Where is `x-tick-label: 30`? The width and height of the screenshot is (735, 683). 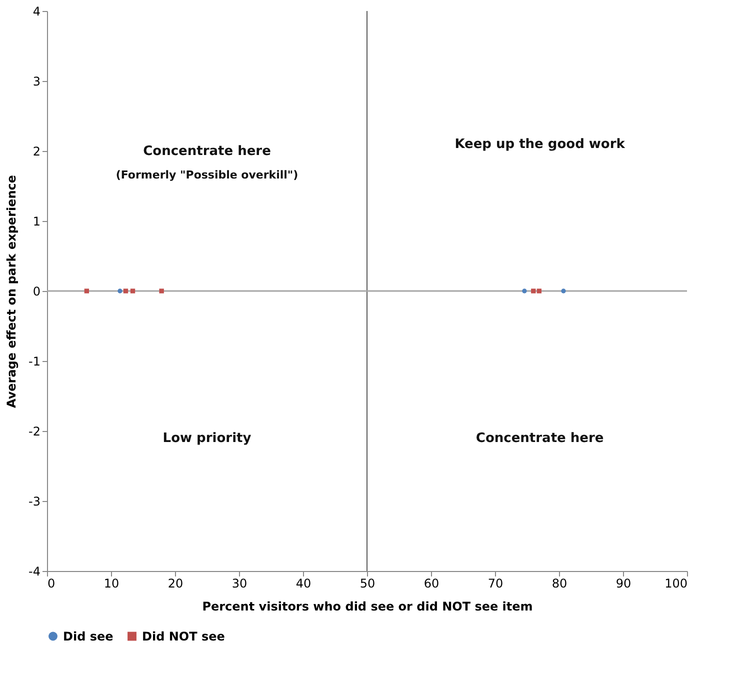
x-tick-label: 30 is located at coordinates (240, 583).